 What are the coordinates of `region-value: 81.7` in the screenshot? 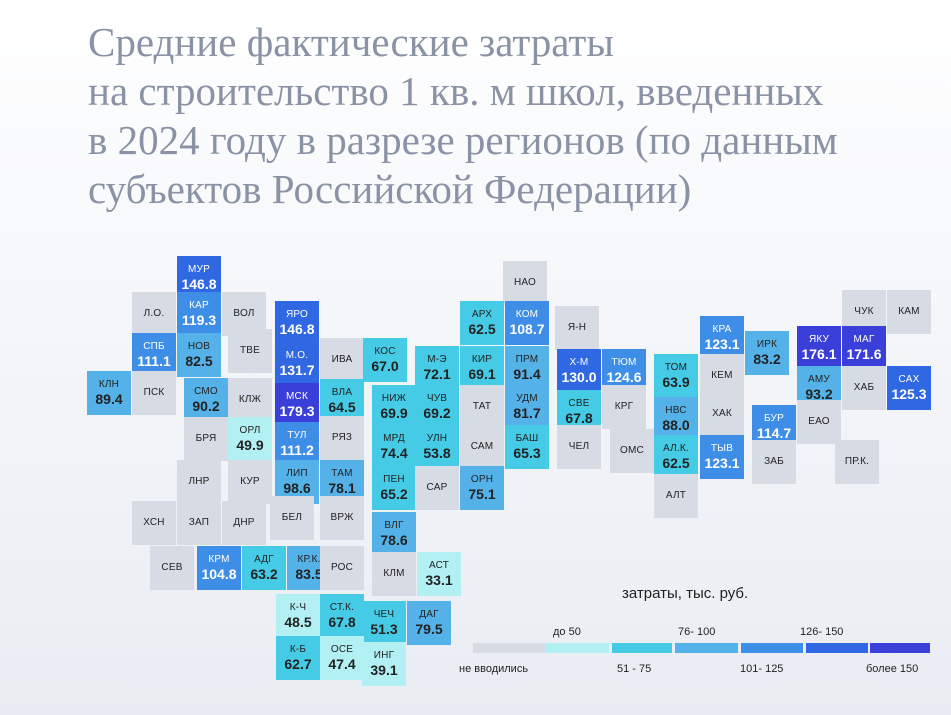 It's located at (527, 413).